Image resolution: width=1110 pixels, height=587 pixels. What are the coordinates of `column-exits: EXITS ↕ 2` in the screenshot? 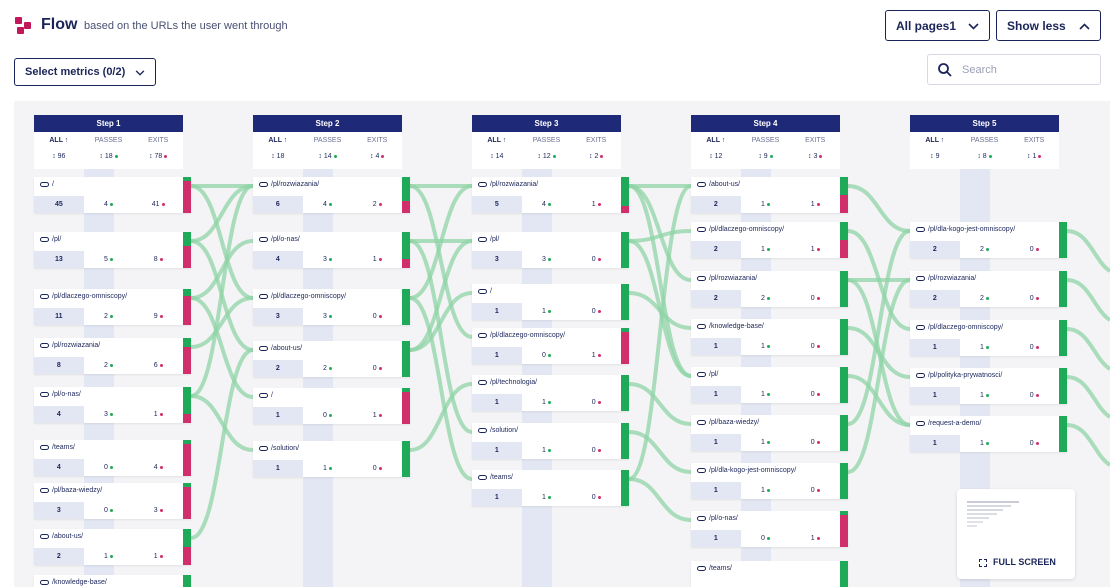 It's located at (596, 150).